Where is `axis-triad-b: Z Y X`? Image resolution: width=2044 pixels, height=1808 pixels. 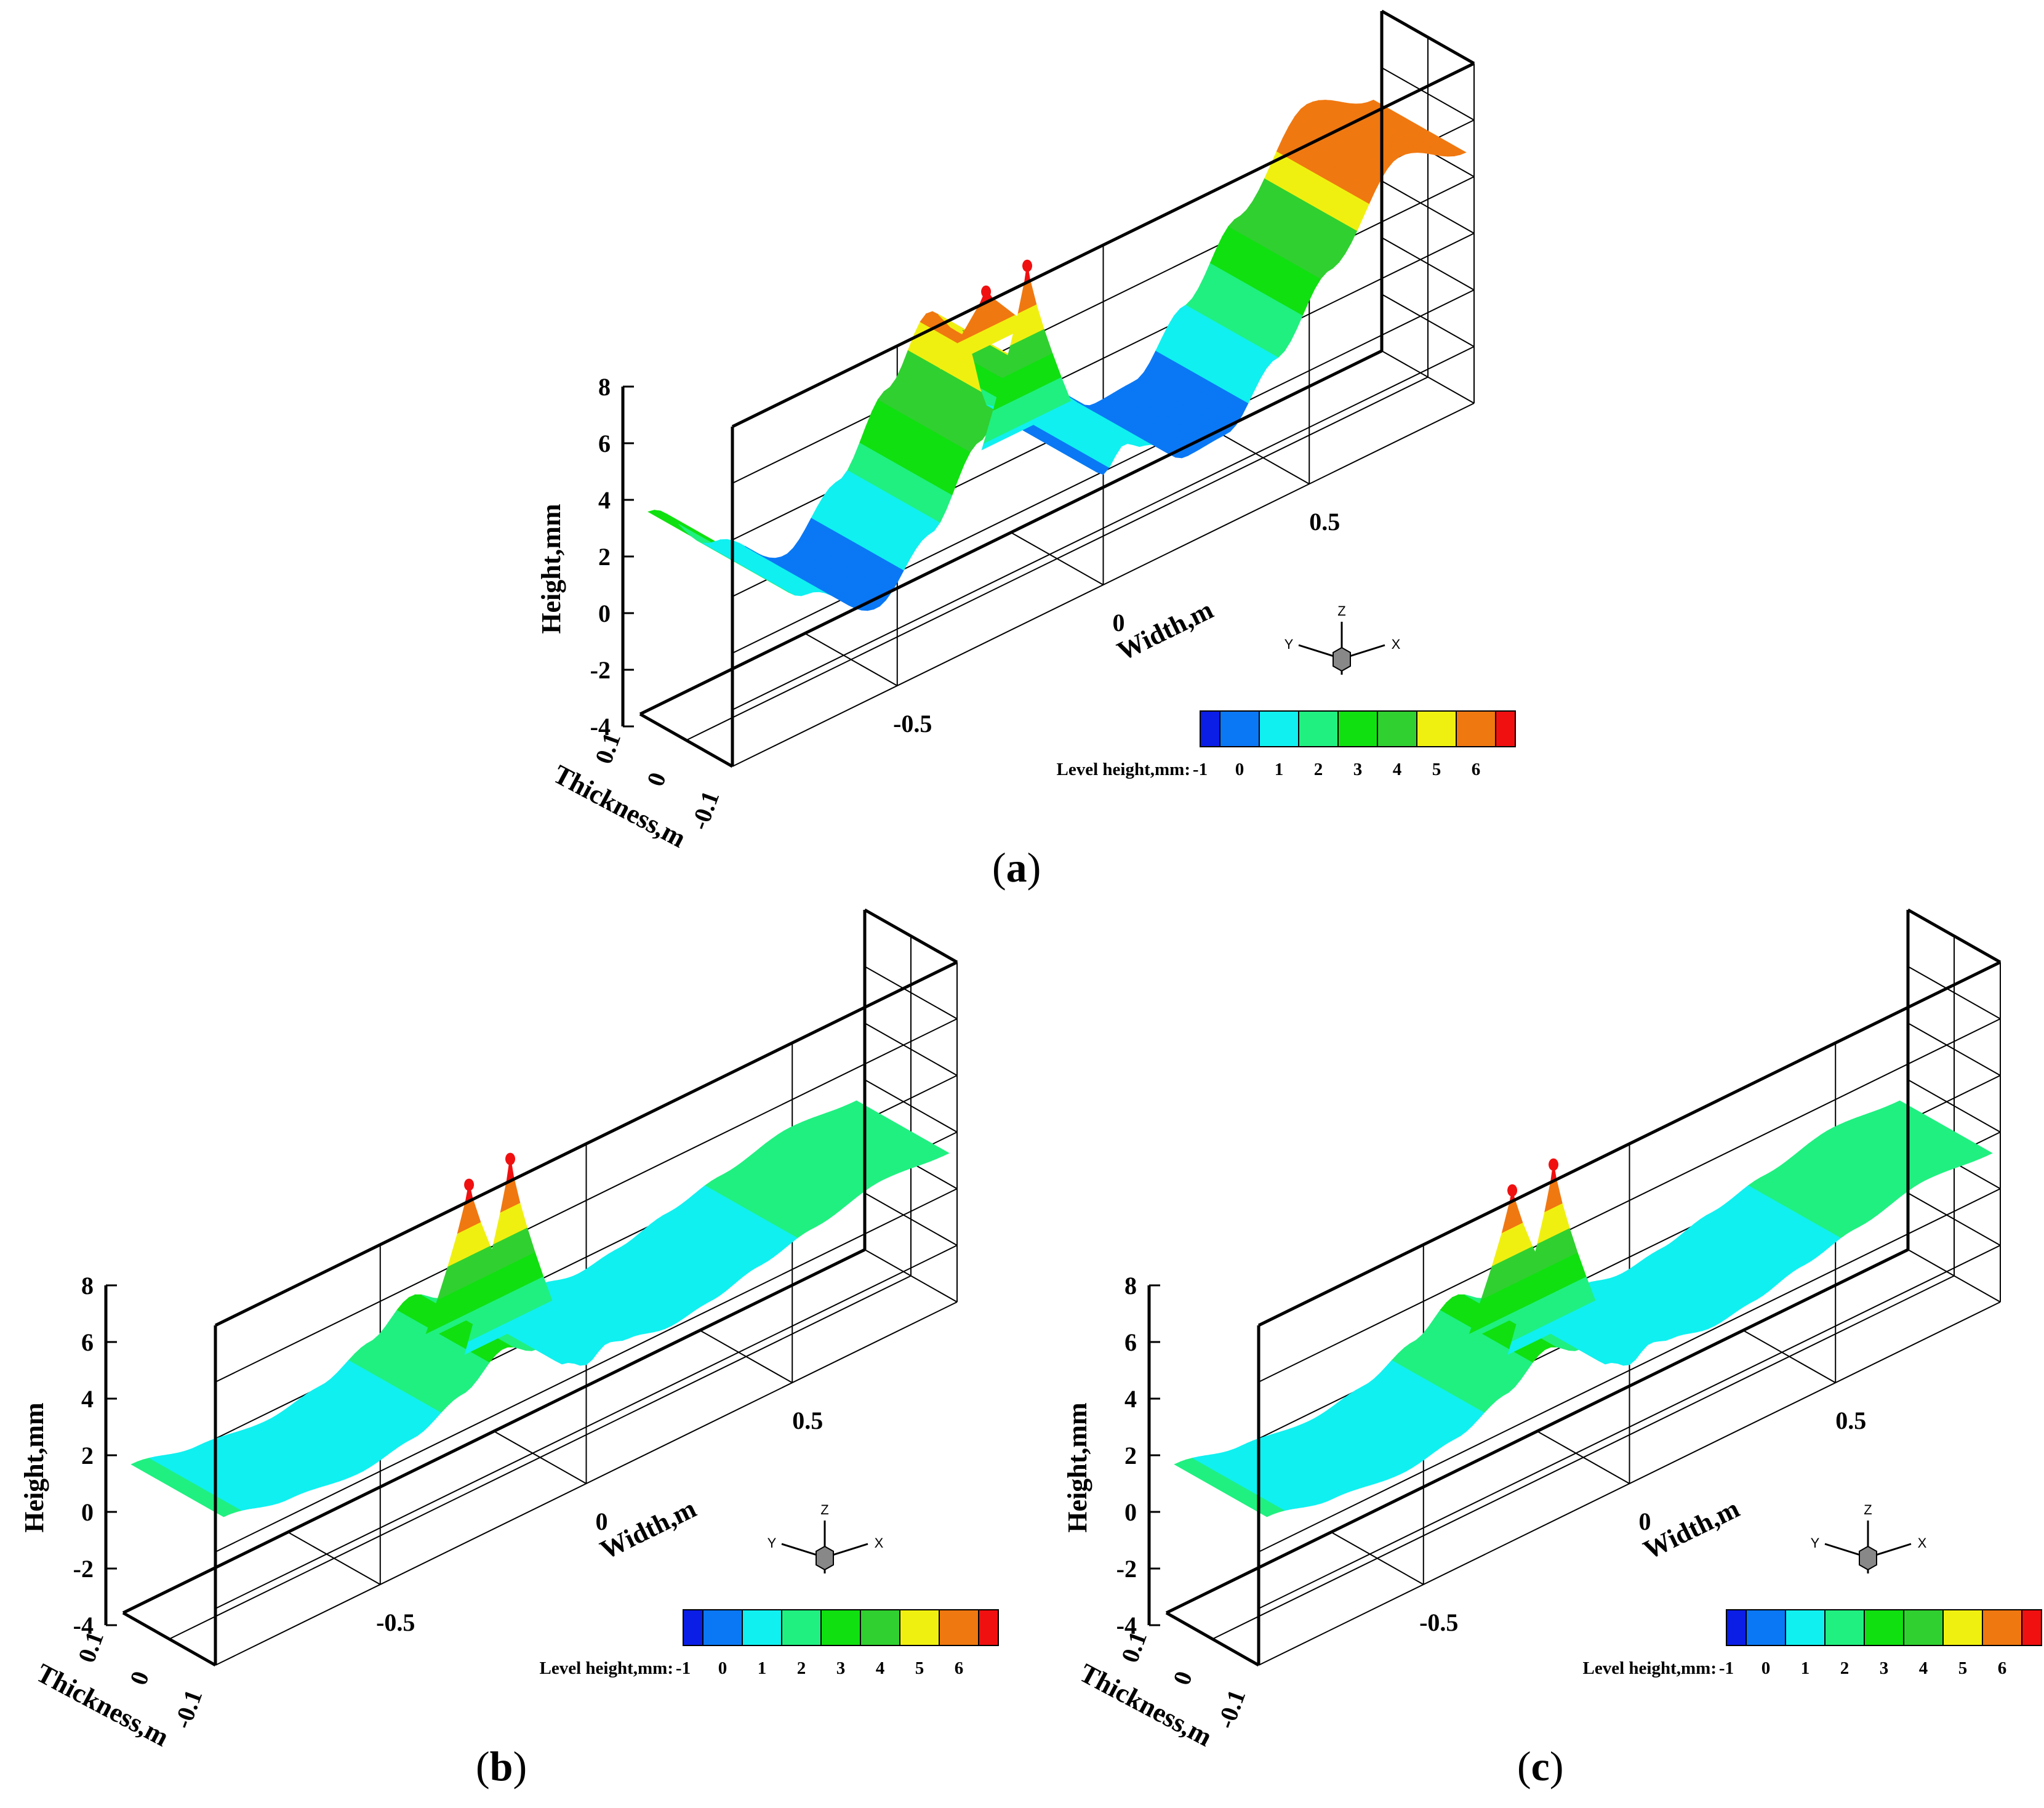 axis-triad-b: Z Y X is located at coordinates (826, 1537).